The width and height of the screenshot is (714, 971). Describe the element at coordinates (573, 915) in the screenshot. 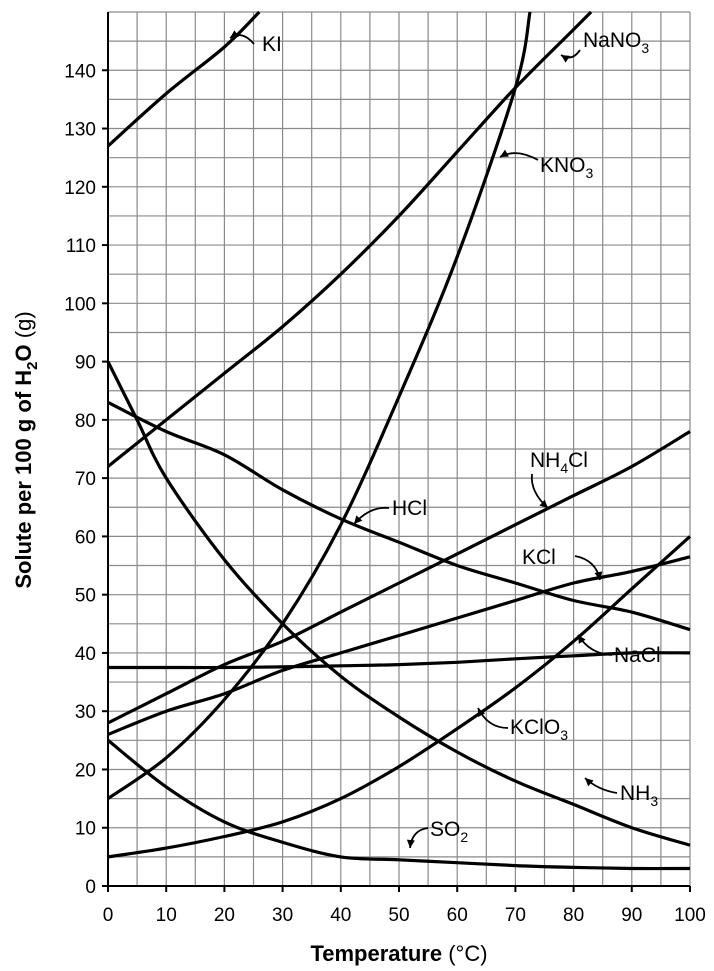

I see `x-tick-label: 80` at that location.